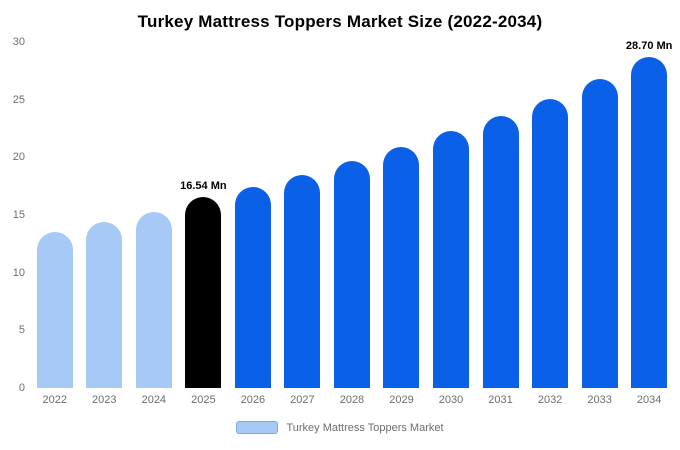 Image resolution: width=680 pixels, height=450 pixels. I want to click on bar-slot-2031, so click(501, 215).